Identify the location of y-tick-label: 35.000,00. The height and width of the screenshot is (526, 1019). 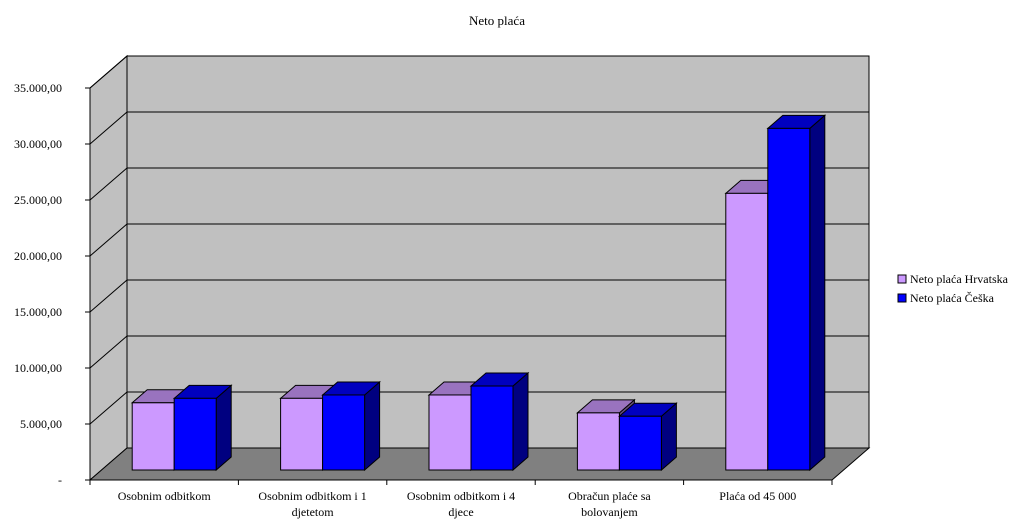
(38, 88).